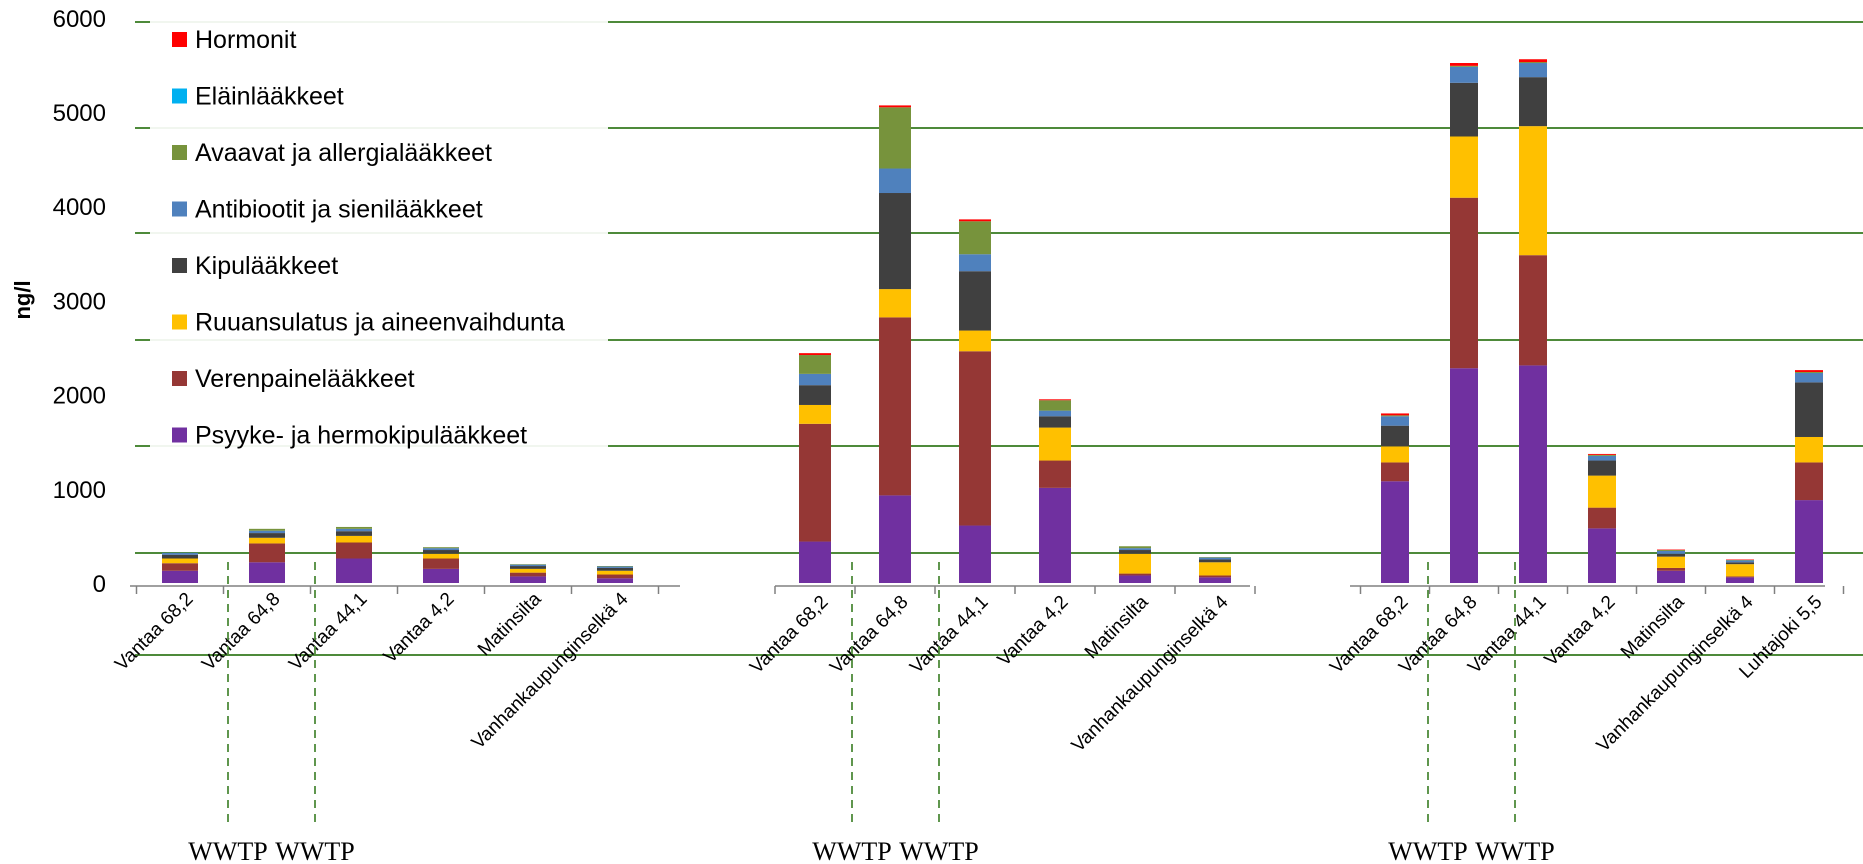 Image resolution: width=1863 pixels, height=864 pixels. What do you see at coordinates (79, 113) in the screenshot?
I see `y-tick-label: 5000` at bounding box center [79, 113].